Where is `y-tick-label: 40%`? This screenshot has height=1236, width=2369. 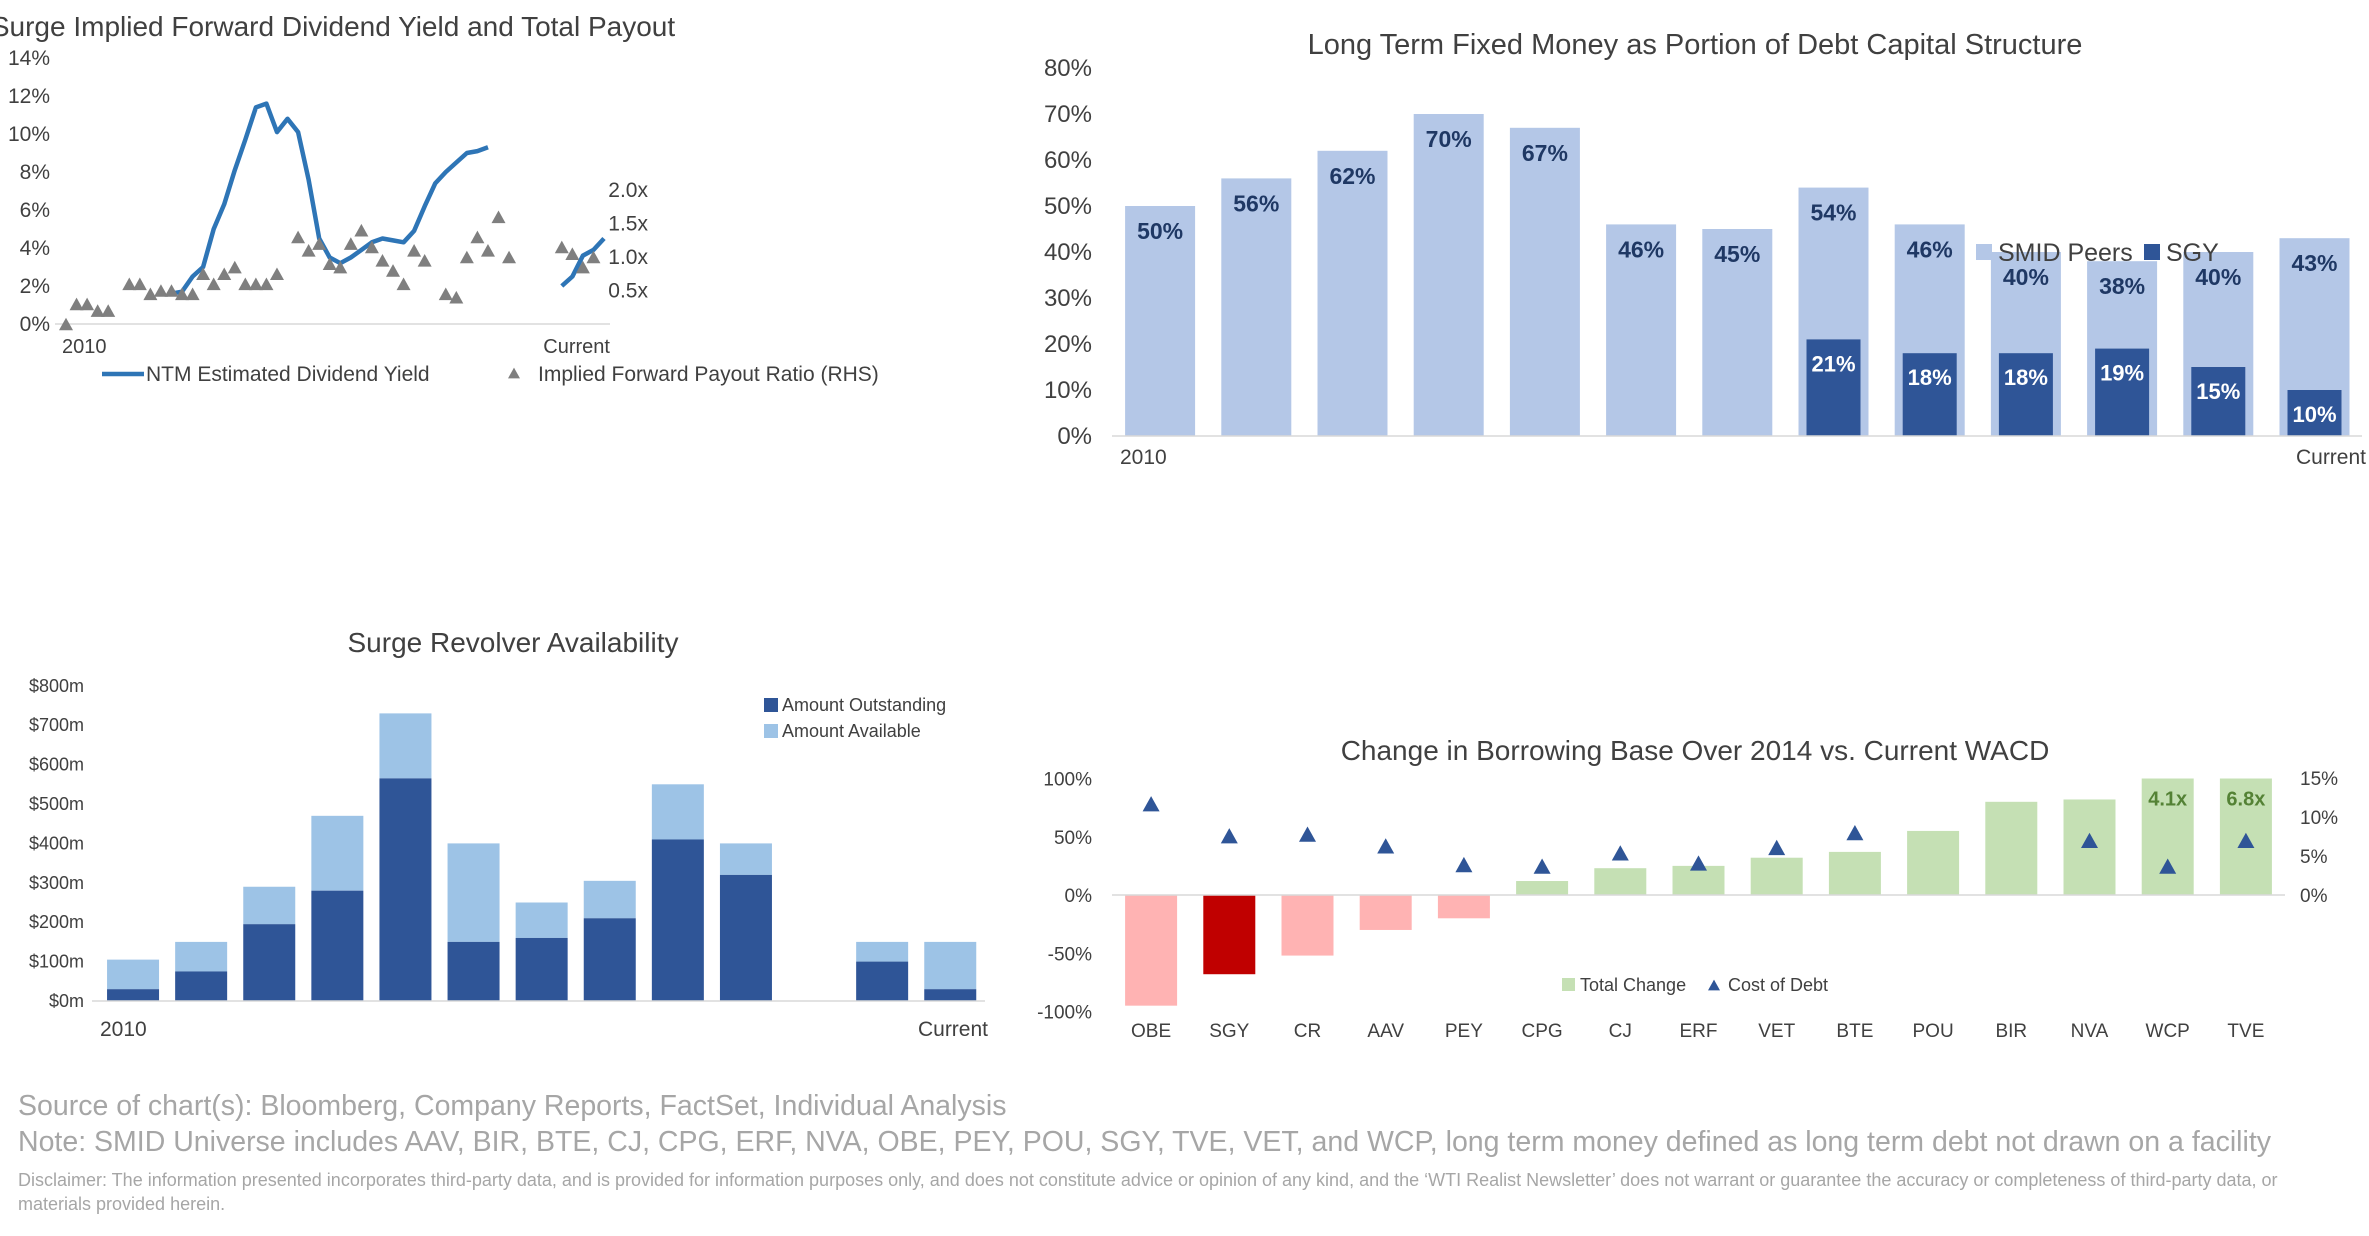
y-tick-label: 40% is located at coordinates (1068, 252).